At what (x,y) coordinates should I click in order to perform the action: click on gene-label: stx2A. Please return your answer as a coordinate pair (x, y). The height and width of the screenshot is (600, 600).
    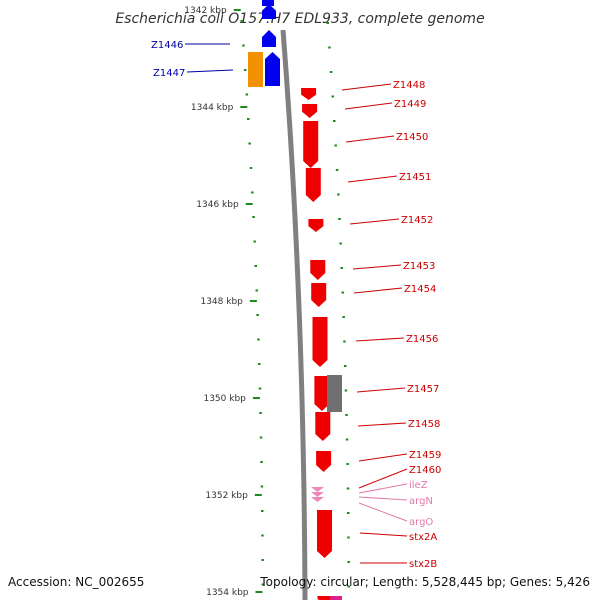
    Looking at the image, I should click on (423, 537).